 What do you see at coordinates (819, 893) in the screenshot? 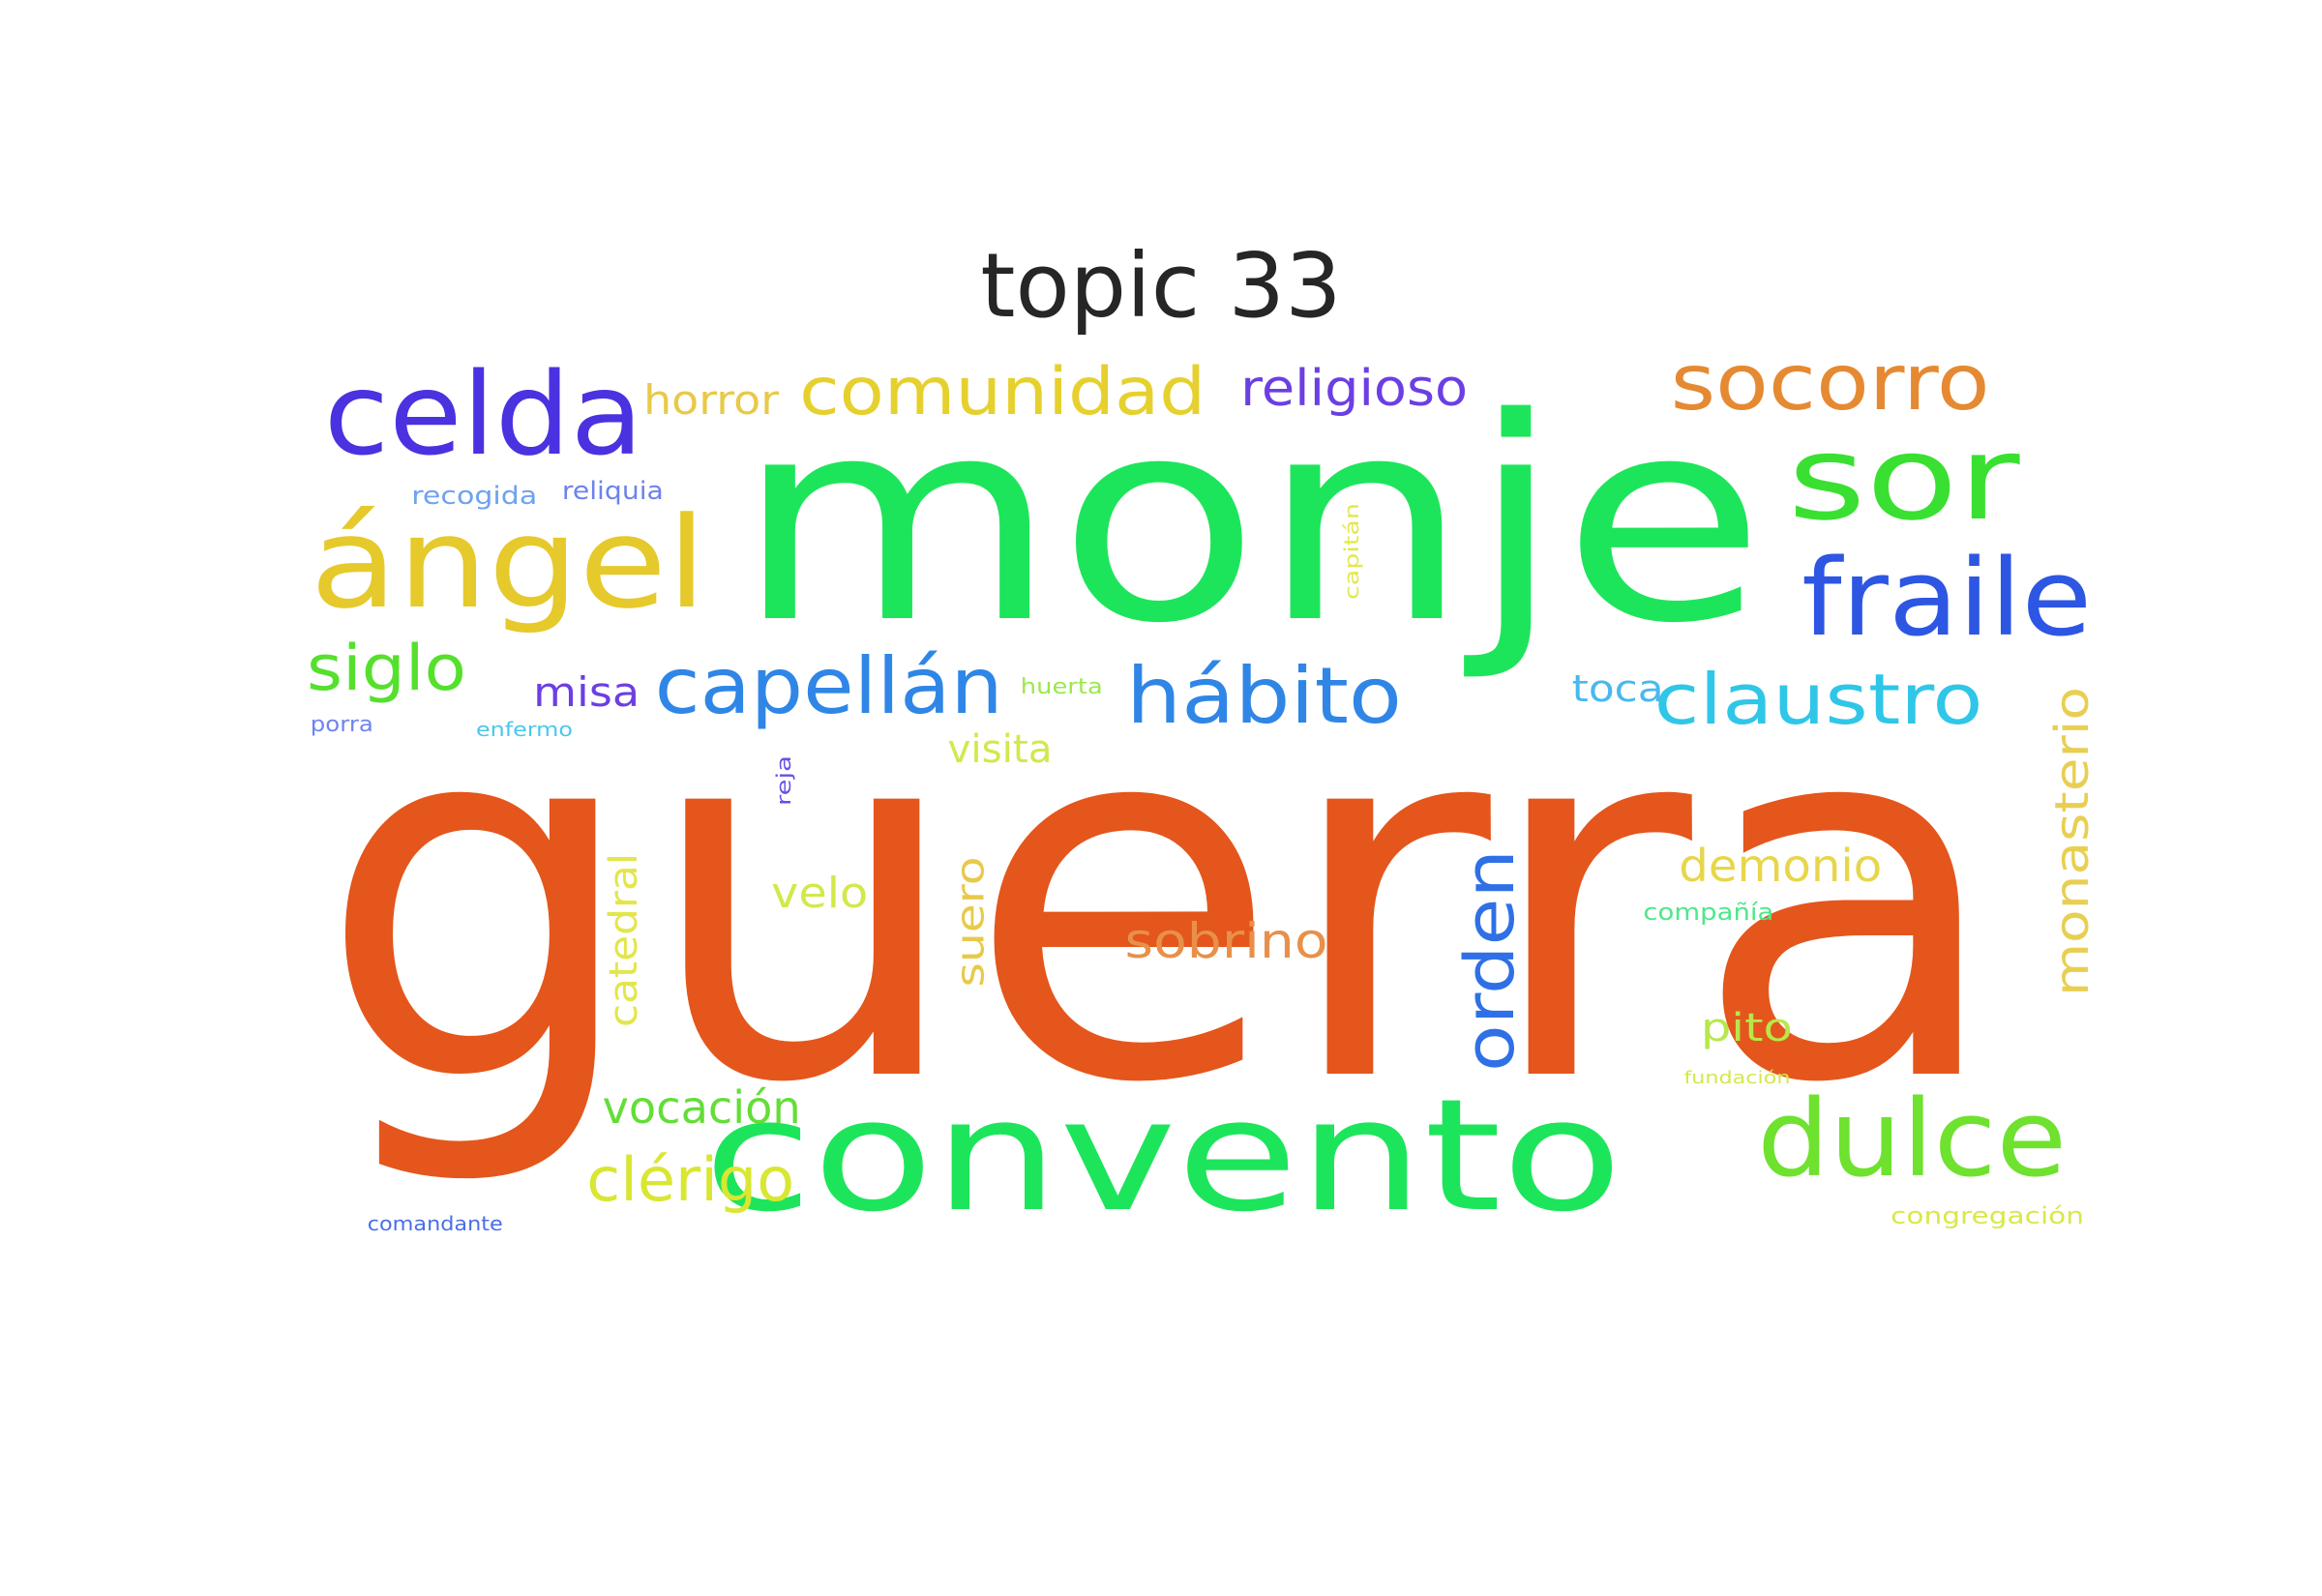
I see `word-velo: velo` at bounding box center [819, 893].